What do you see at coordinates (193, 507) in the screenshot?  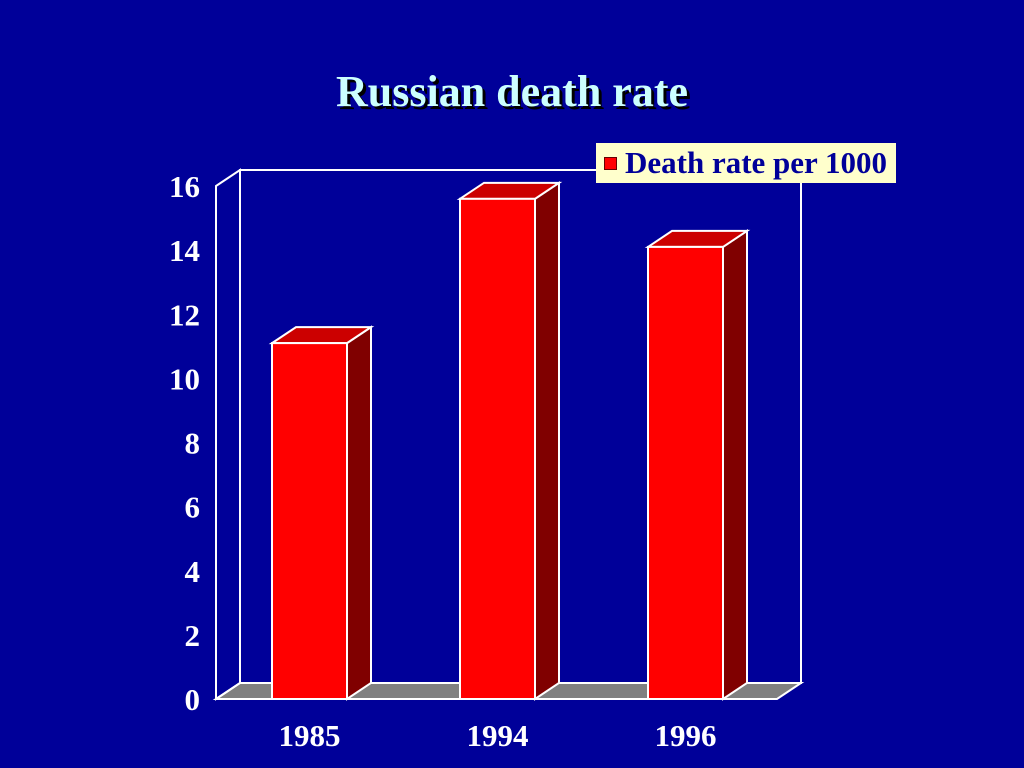 I see `y-tick-label: 6` at bounding box center [193, 507].